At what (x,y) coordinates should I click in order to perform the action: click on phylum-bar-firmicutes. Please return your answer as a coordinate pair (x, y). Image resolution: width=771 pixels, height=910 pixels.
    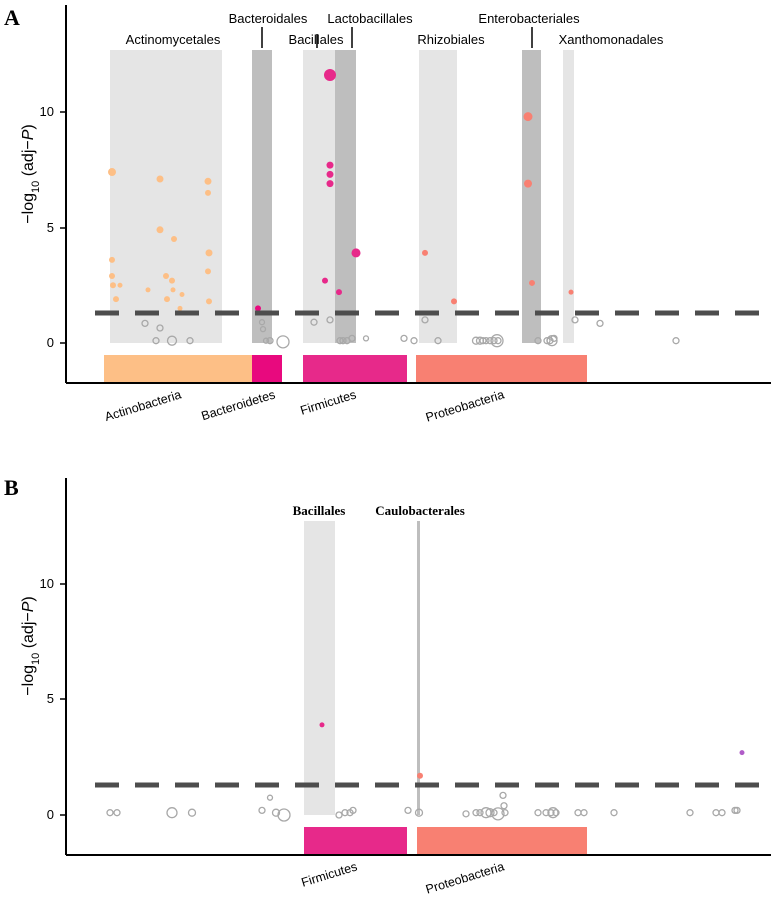
    Looking at the image, I should click on (355, 368).